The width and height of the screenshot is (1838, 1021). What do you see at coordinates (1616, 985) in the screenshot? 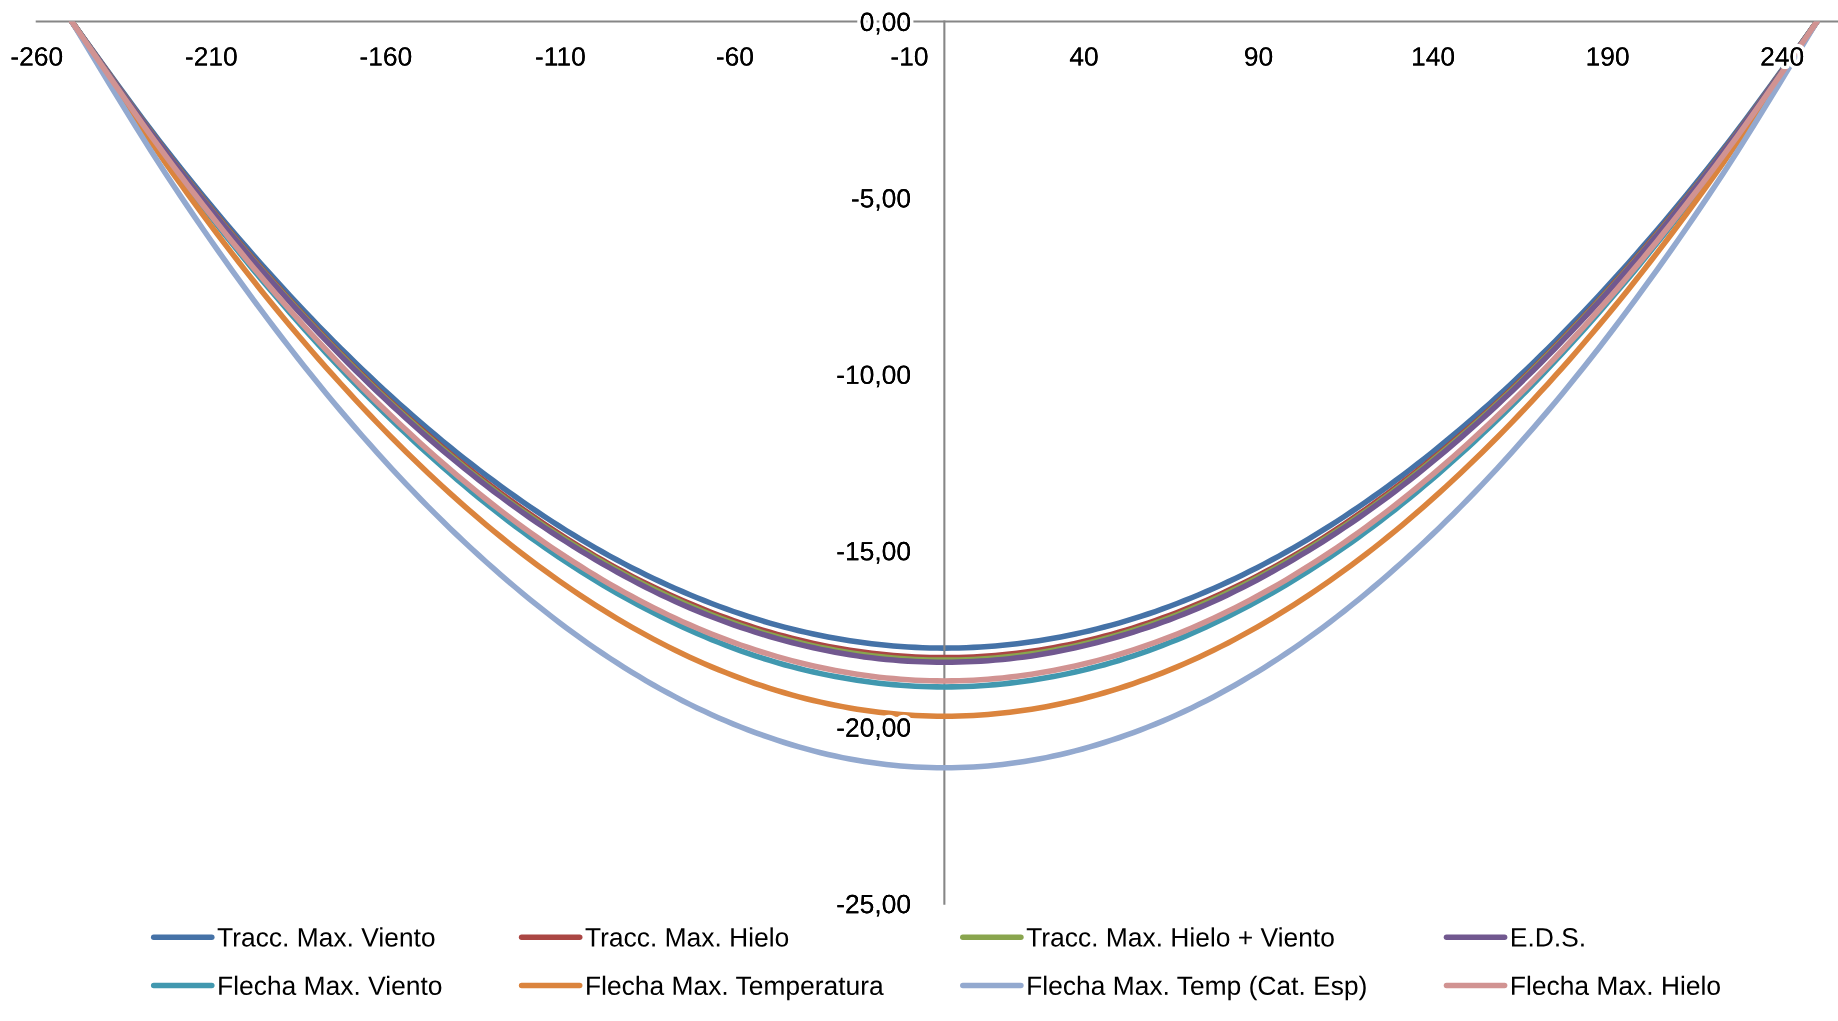
I see `legend-label: Flecha Max. Hielo` at bounding box center [1616, 985].